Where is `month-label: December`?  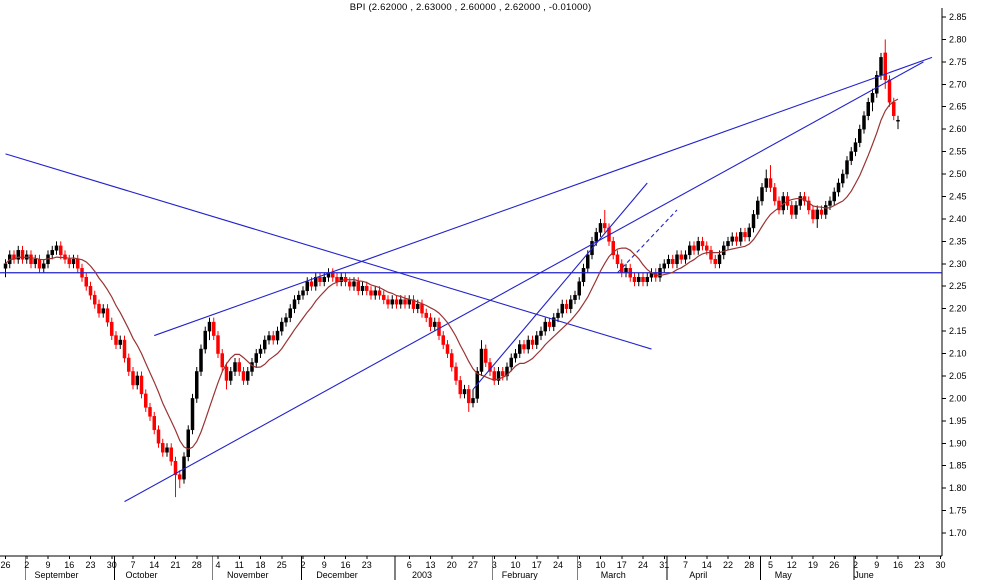
month-label: December is located at coordinates (337, 575).